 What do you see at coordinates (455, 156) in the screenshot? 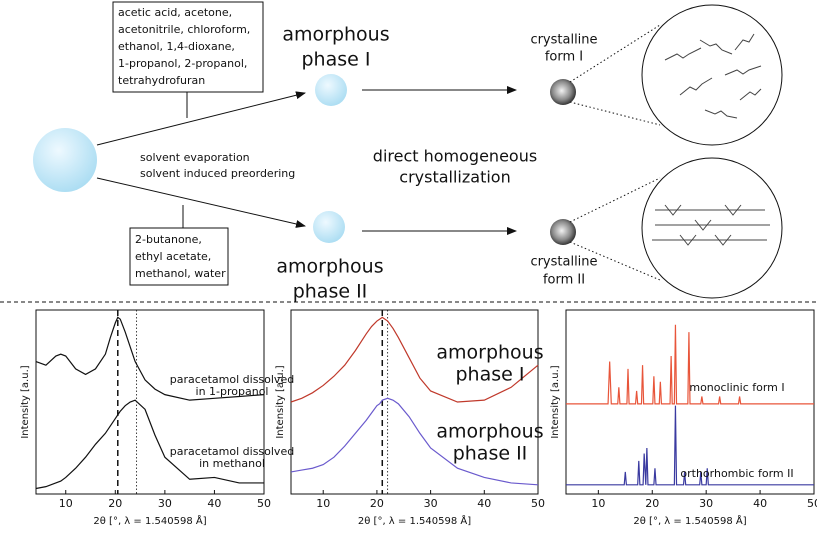
I see `process-label: direct homogeneous` at bounding box center [455, 156].